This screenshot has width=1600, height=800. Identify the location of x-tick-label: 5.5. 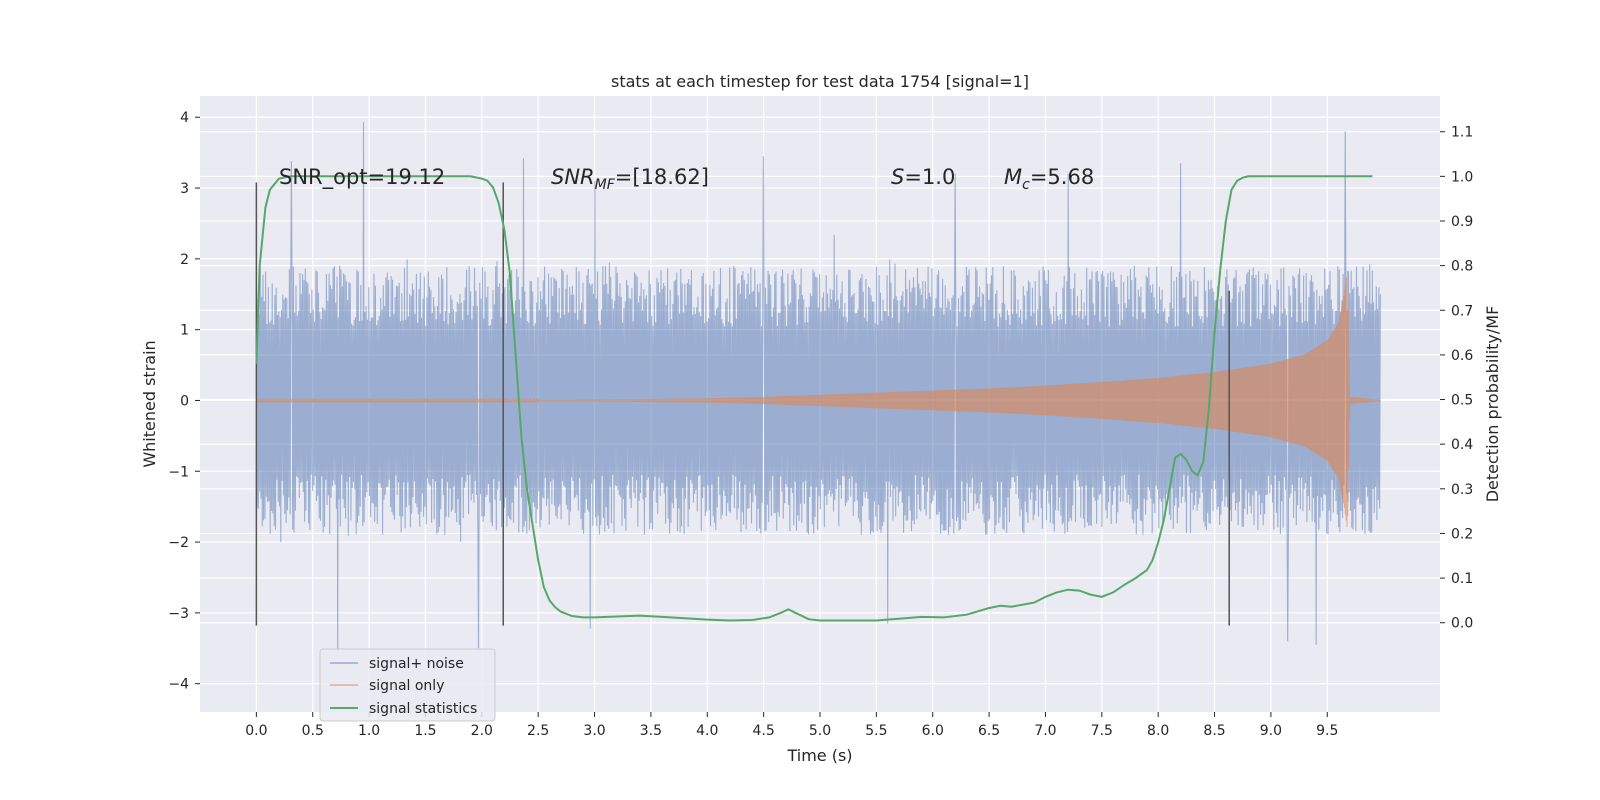
(876, 731).